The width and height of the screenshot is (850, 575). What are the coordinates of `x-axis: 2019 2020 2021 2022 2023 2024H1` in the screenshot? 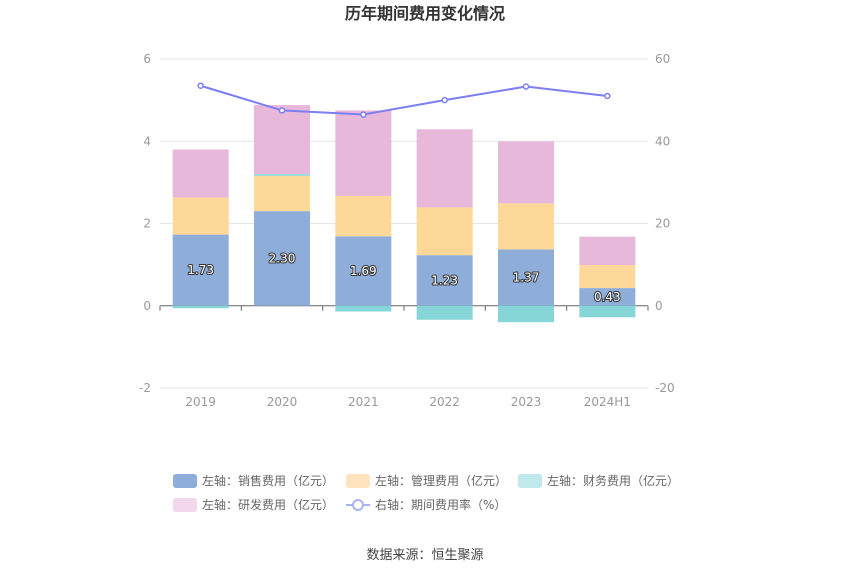 It's located at (404, 357).